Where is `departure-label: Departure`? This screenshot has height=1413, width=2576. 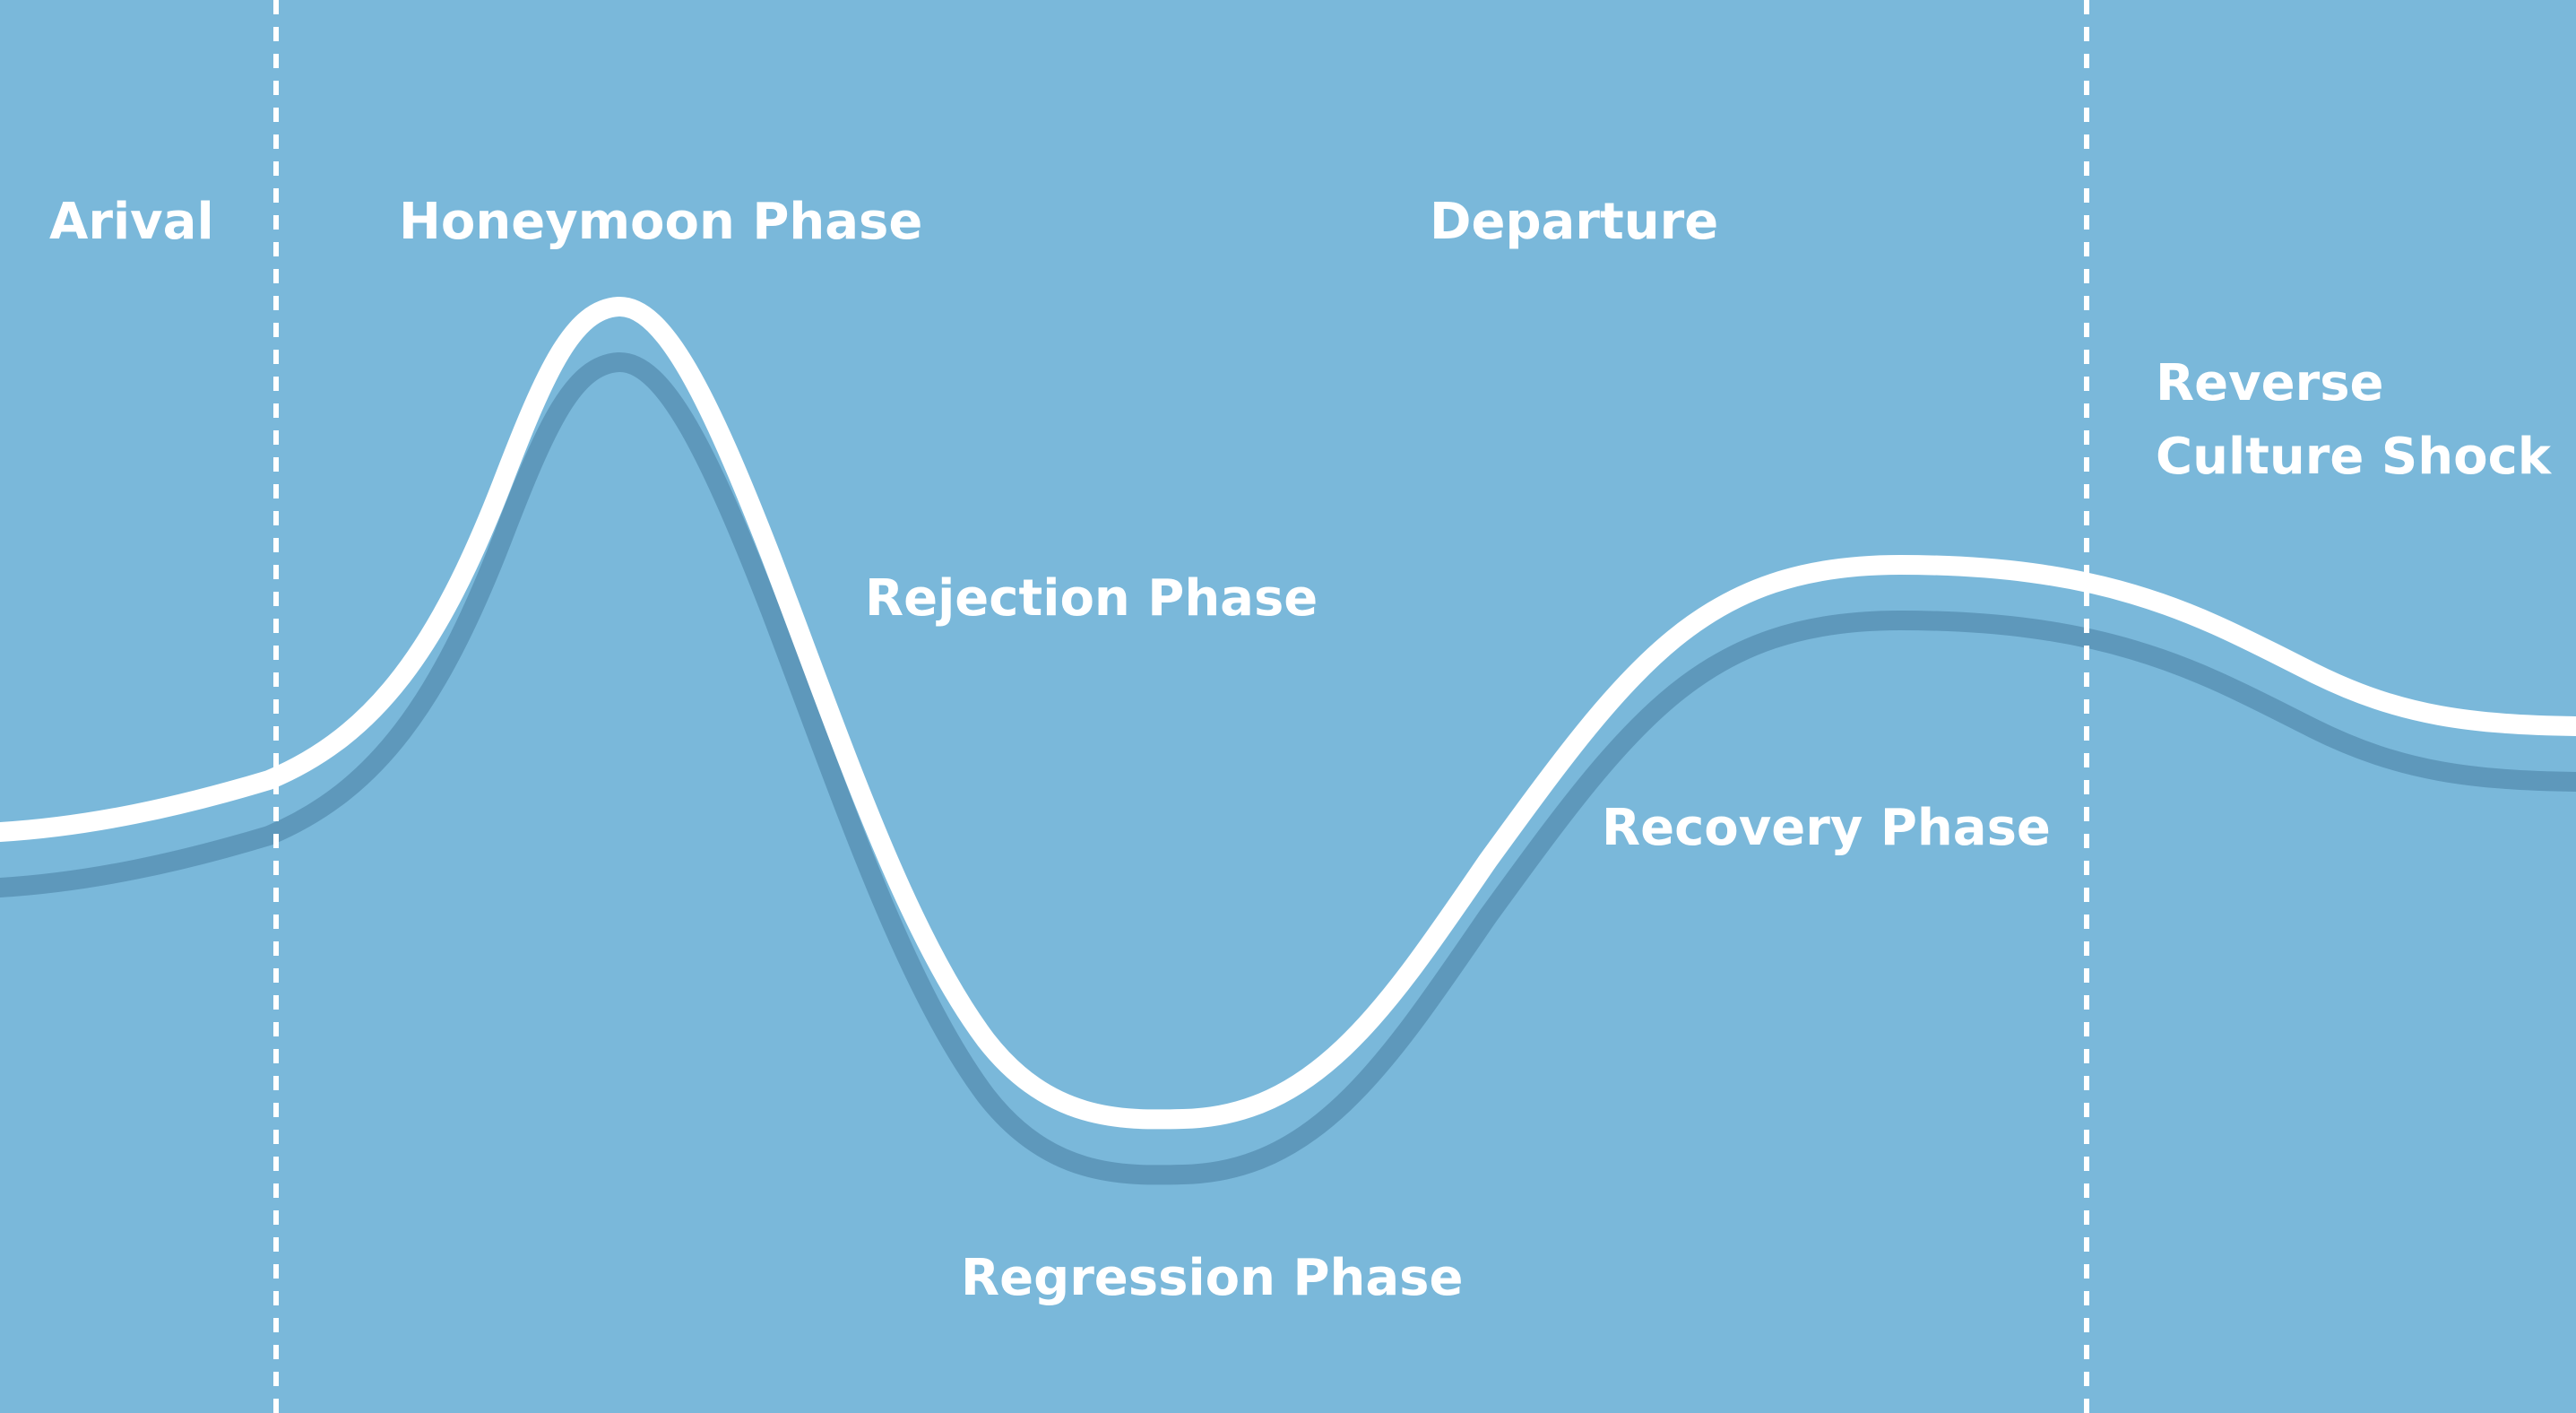 departure-label: Departure is located at coordinates (1574, 222).